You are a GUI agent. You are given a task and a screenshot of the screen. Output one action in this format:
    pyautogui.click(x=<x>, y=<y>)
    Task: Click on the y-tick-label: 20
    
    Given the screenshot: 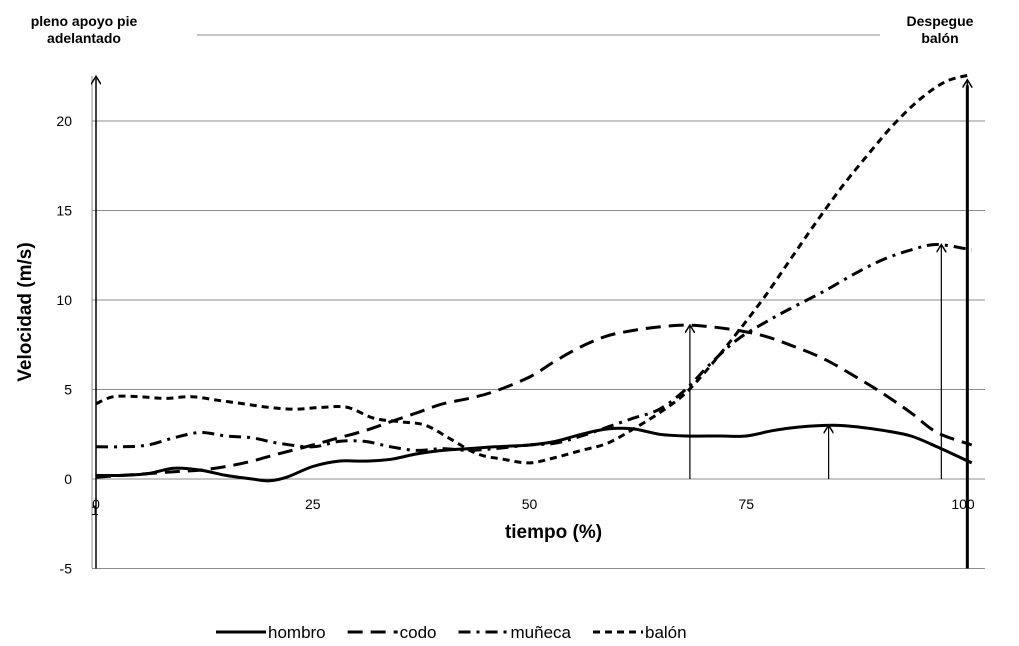 What is the action you would take?
    pyautogui.click(x=64, y=121)
    